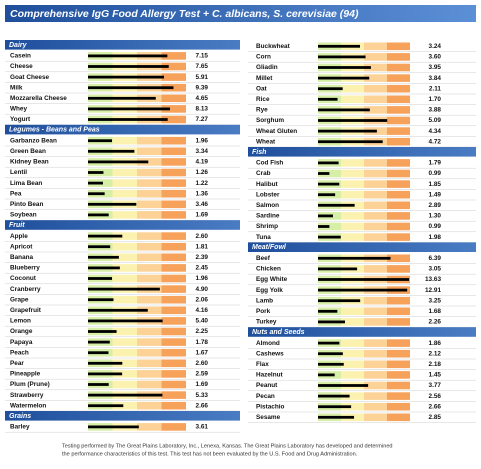 This screenshot has height=469, width=481. What do you see at coordinates (276, 131) in the screenshot?
I see `food-name: Wheat Gluten` at bounding box center [276, 131].